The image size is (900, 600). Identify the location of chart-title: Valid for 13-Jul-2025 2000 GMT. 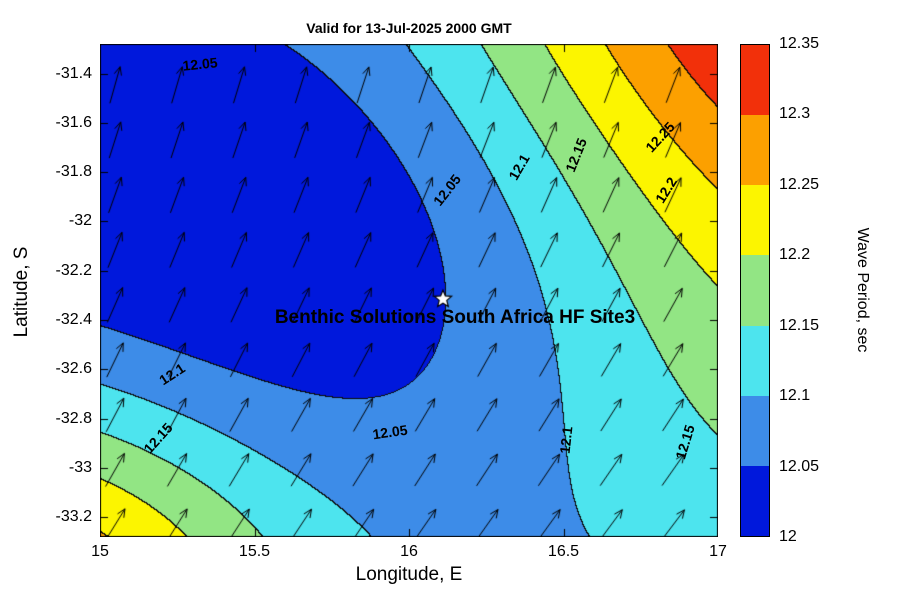
(409, 28).